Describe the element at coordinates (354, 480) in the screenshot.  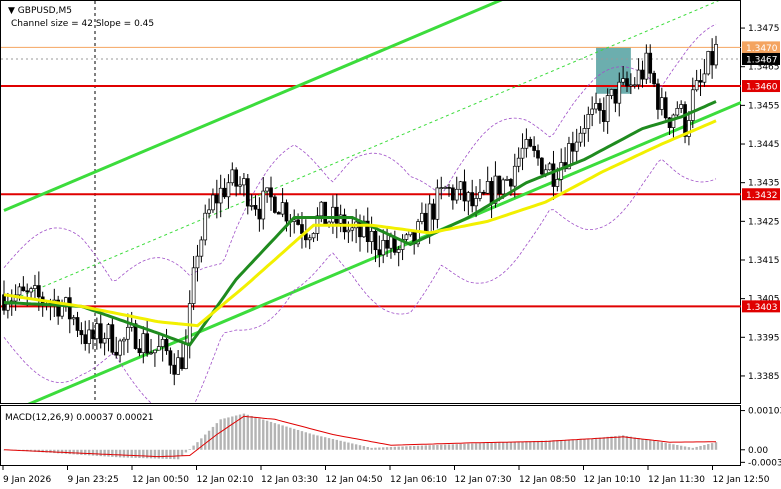
I see `x-tick-label: 12 Jan 04:50` at that location.